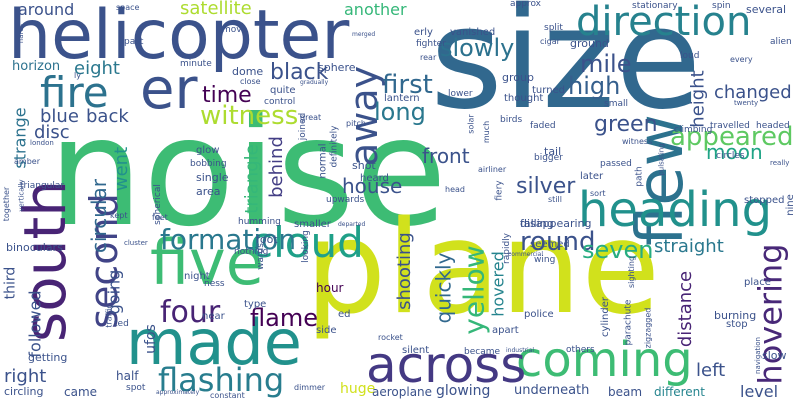  What do you see at coordinates (99, 216) in the screenshot?
I see `word-circular: circular` at bounding box center [99, 216].